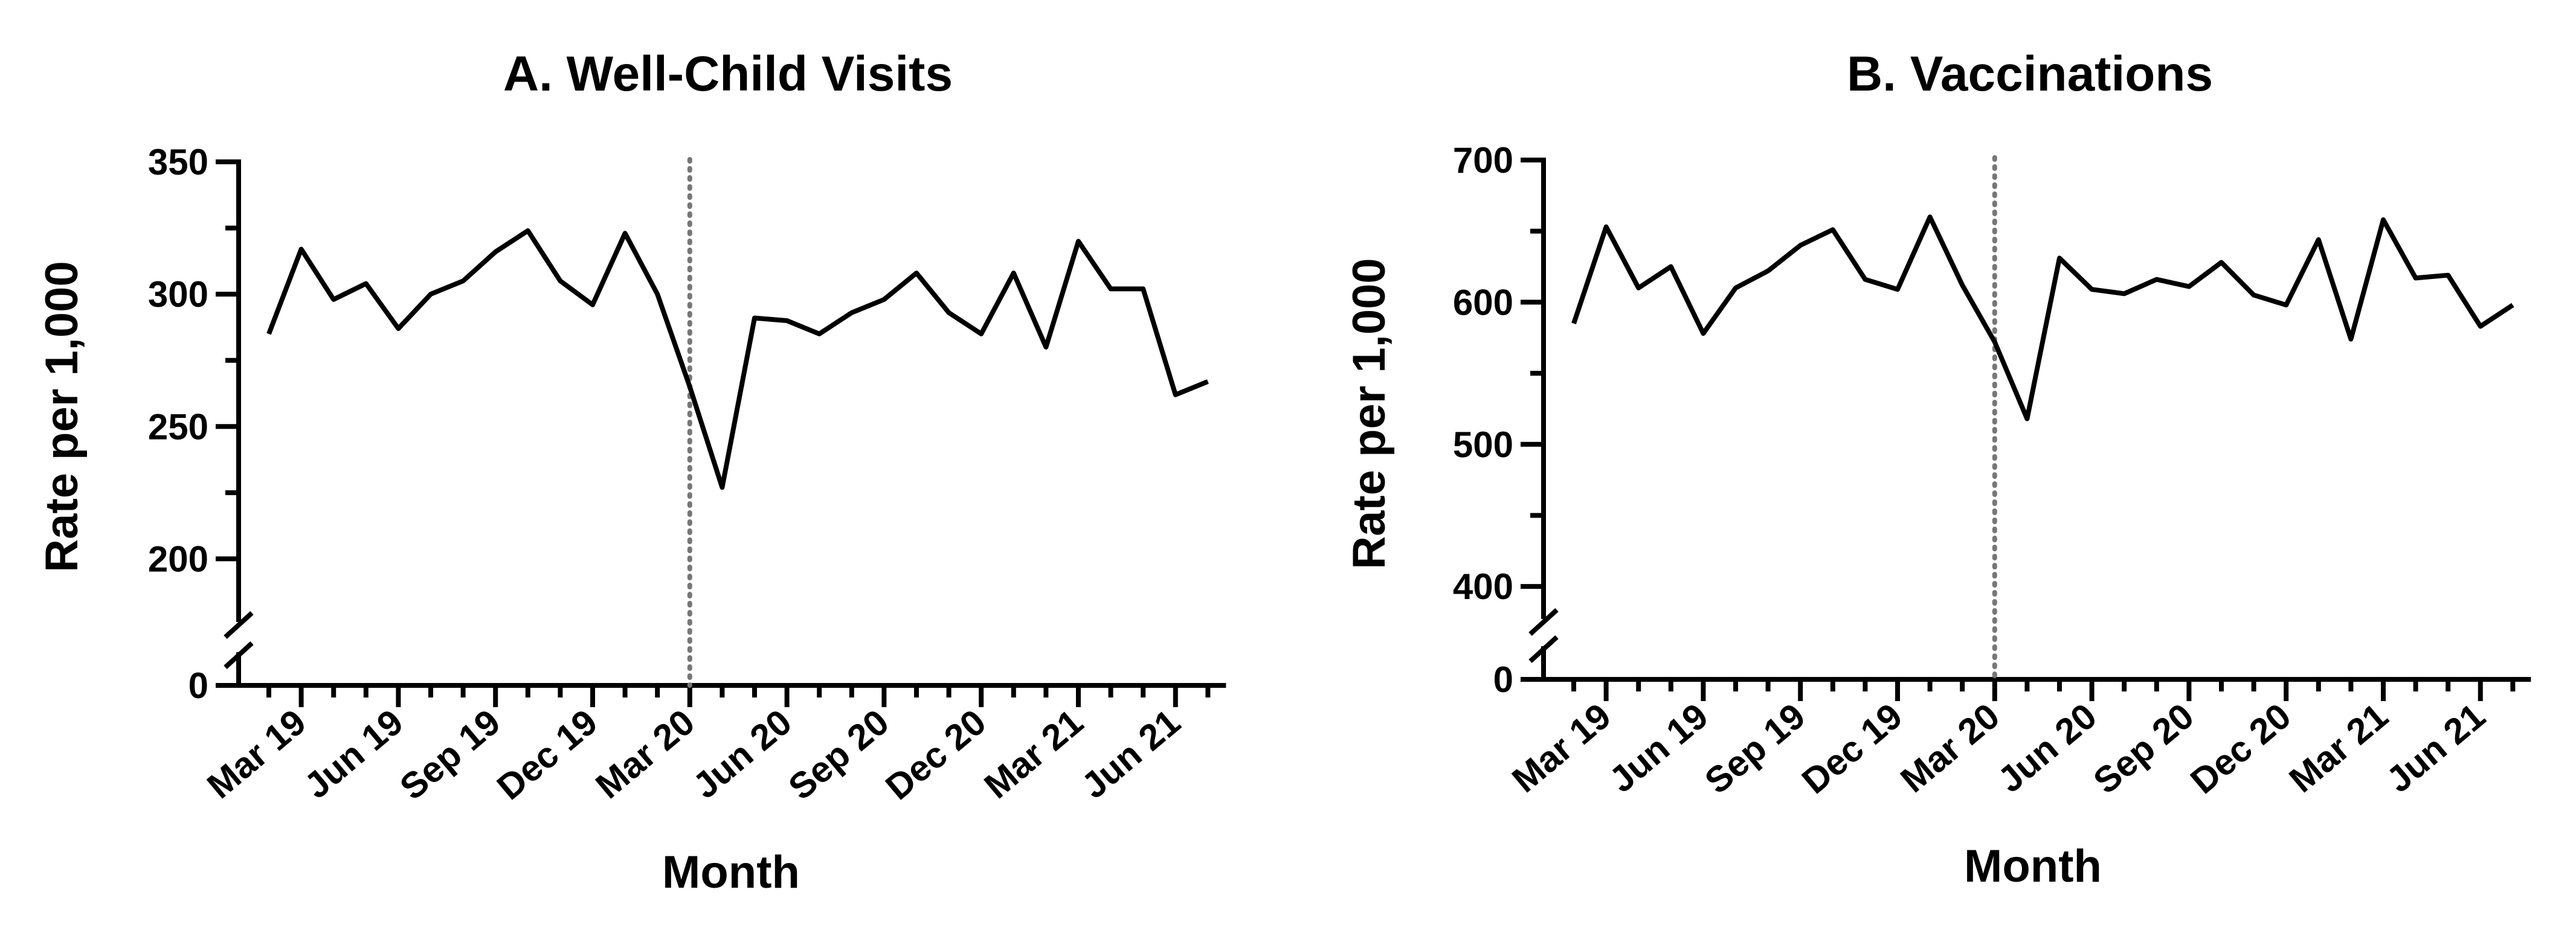 The width and height of the screenshot is (2576, 933). What do you see at coordinates (1483, 302) in the screenshot?
I see `y-tick-label: 600` at bounding box center [1483, 302].